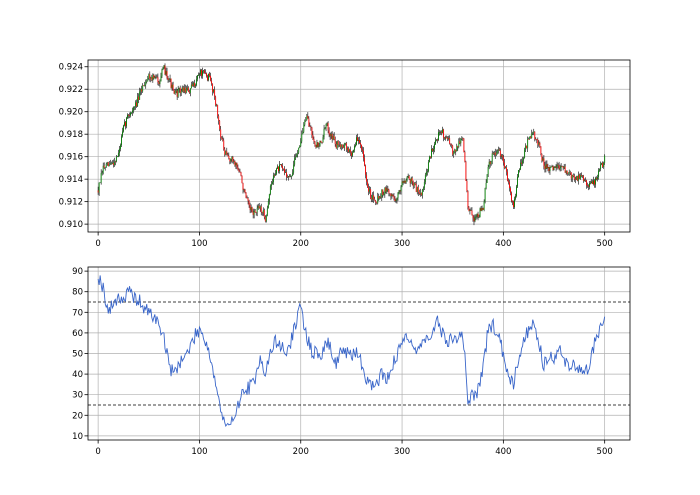  What do you see at coordinates (77, 437) in the screenshot?
I see `oscillator-y-tick-label: 10` at bounding box center [77, 437].